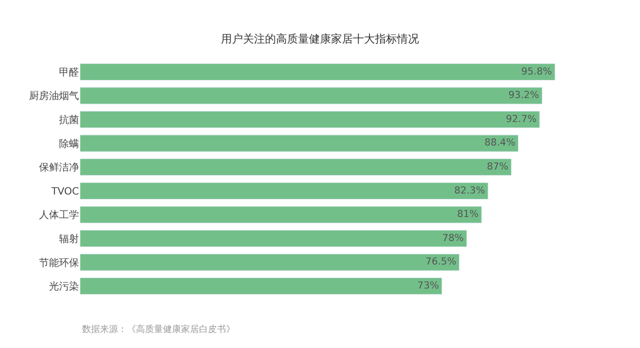 Image resolution: width=640 pixels, height=348 pixels. What do you see at coordinates (470, 190) in the screenshot?
I see `data-label: 82.3%` at bounding box center [470, 190].